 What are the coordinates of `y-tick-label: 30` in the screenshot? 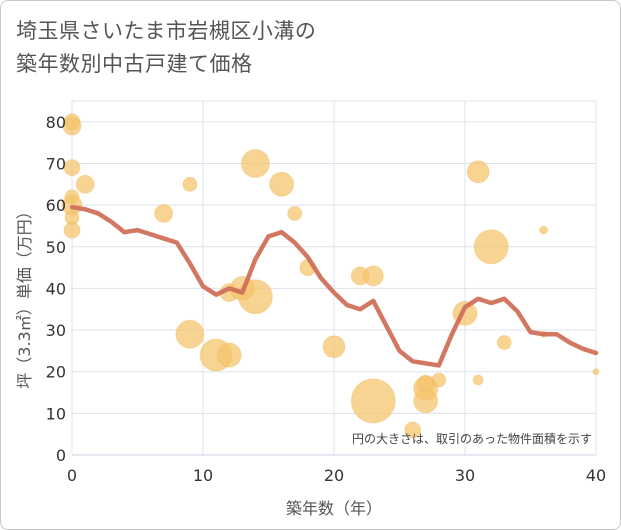 It's located at (56, 330).